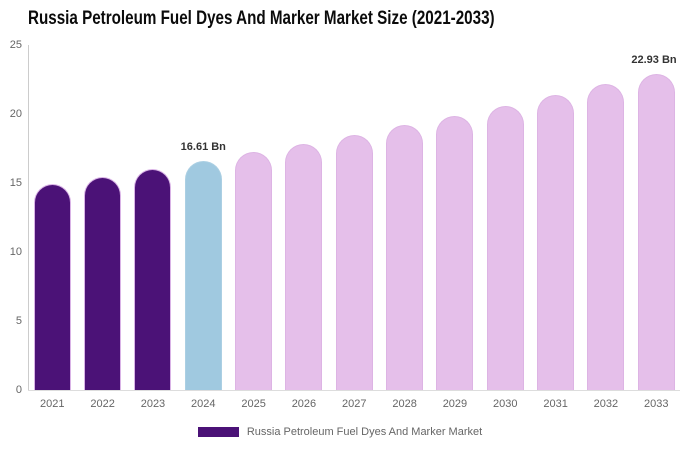 Image resolution: width=680 pixels, height=450 pixels. I want to click on y-axis-tick-label: 10, so click(15, 252).